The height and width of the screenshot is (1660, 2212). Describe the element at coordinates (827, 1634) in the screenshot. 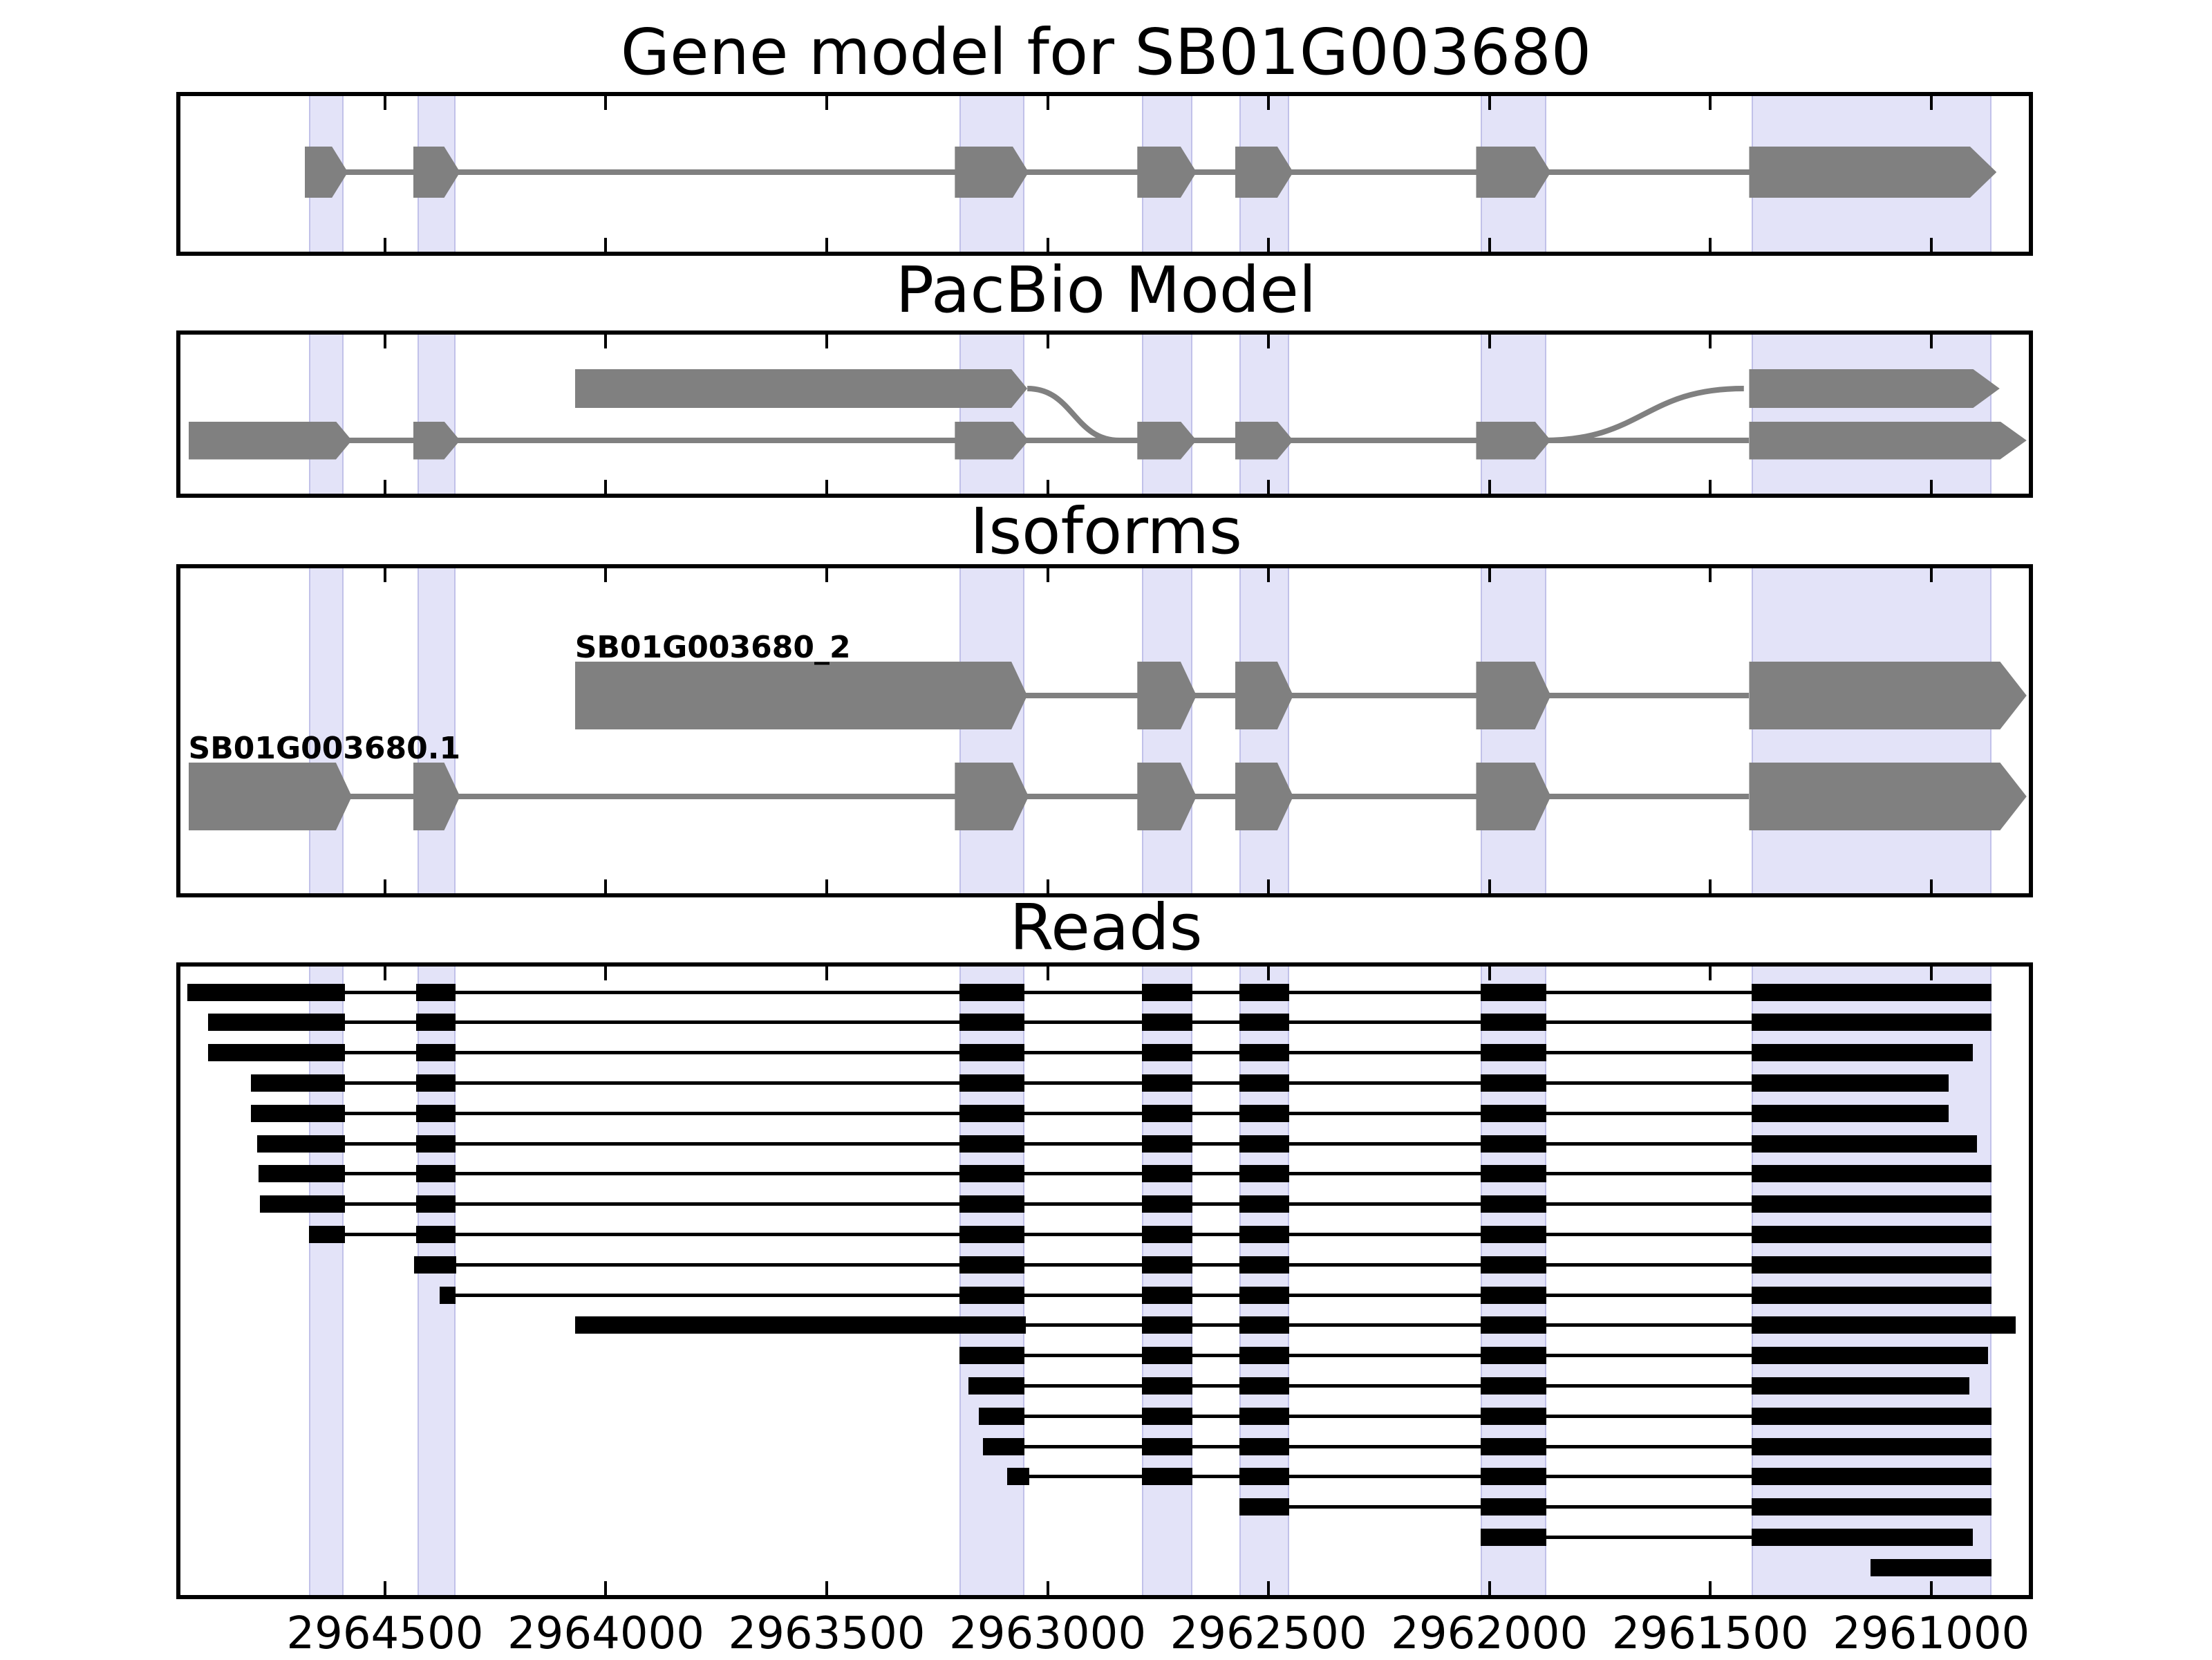

I see `axis-tick-label: 2963500` at that location.